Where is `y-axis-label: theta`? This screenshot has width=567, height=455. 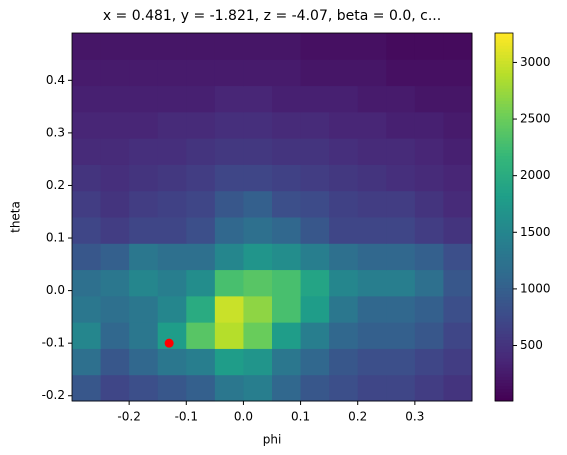
y-axis-label: theta is located at coordinates (16, 217).